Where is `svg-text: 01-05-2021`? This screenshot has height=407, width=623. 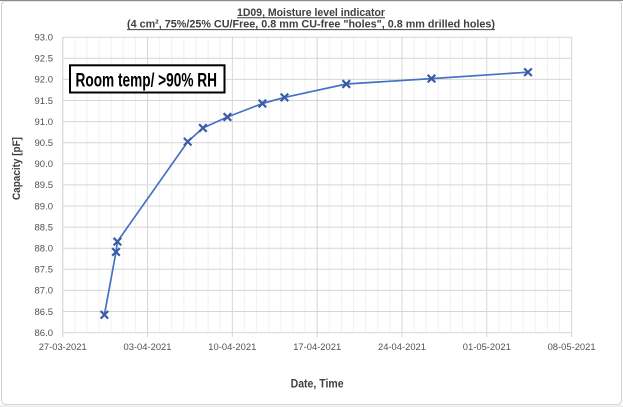
svg-text: 01-05-2021 is located at coordinates (487, 347).